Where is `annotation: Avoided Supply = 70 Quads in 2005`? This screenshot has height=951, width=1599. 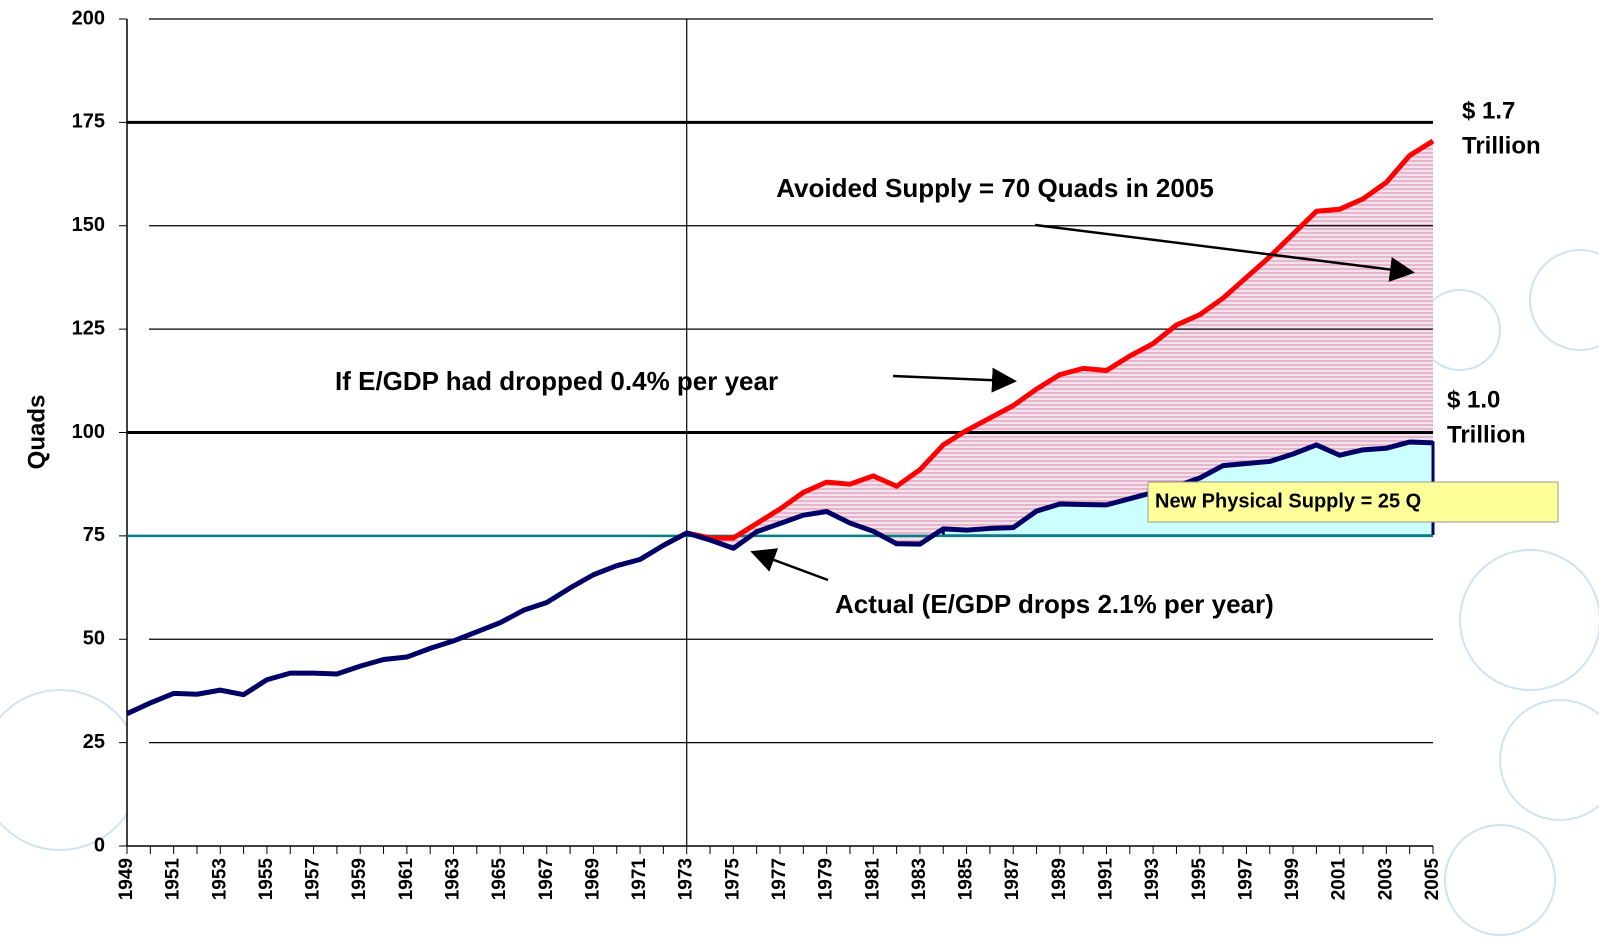 annotation: Avoided Supply = 70 Quads in 2005 is located at coordinates (995, 188).